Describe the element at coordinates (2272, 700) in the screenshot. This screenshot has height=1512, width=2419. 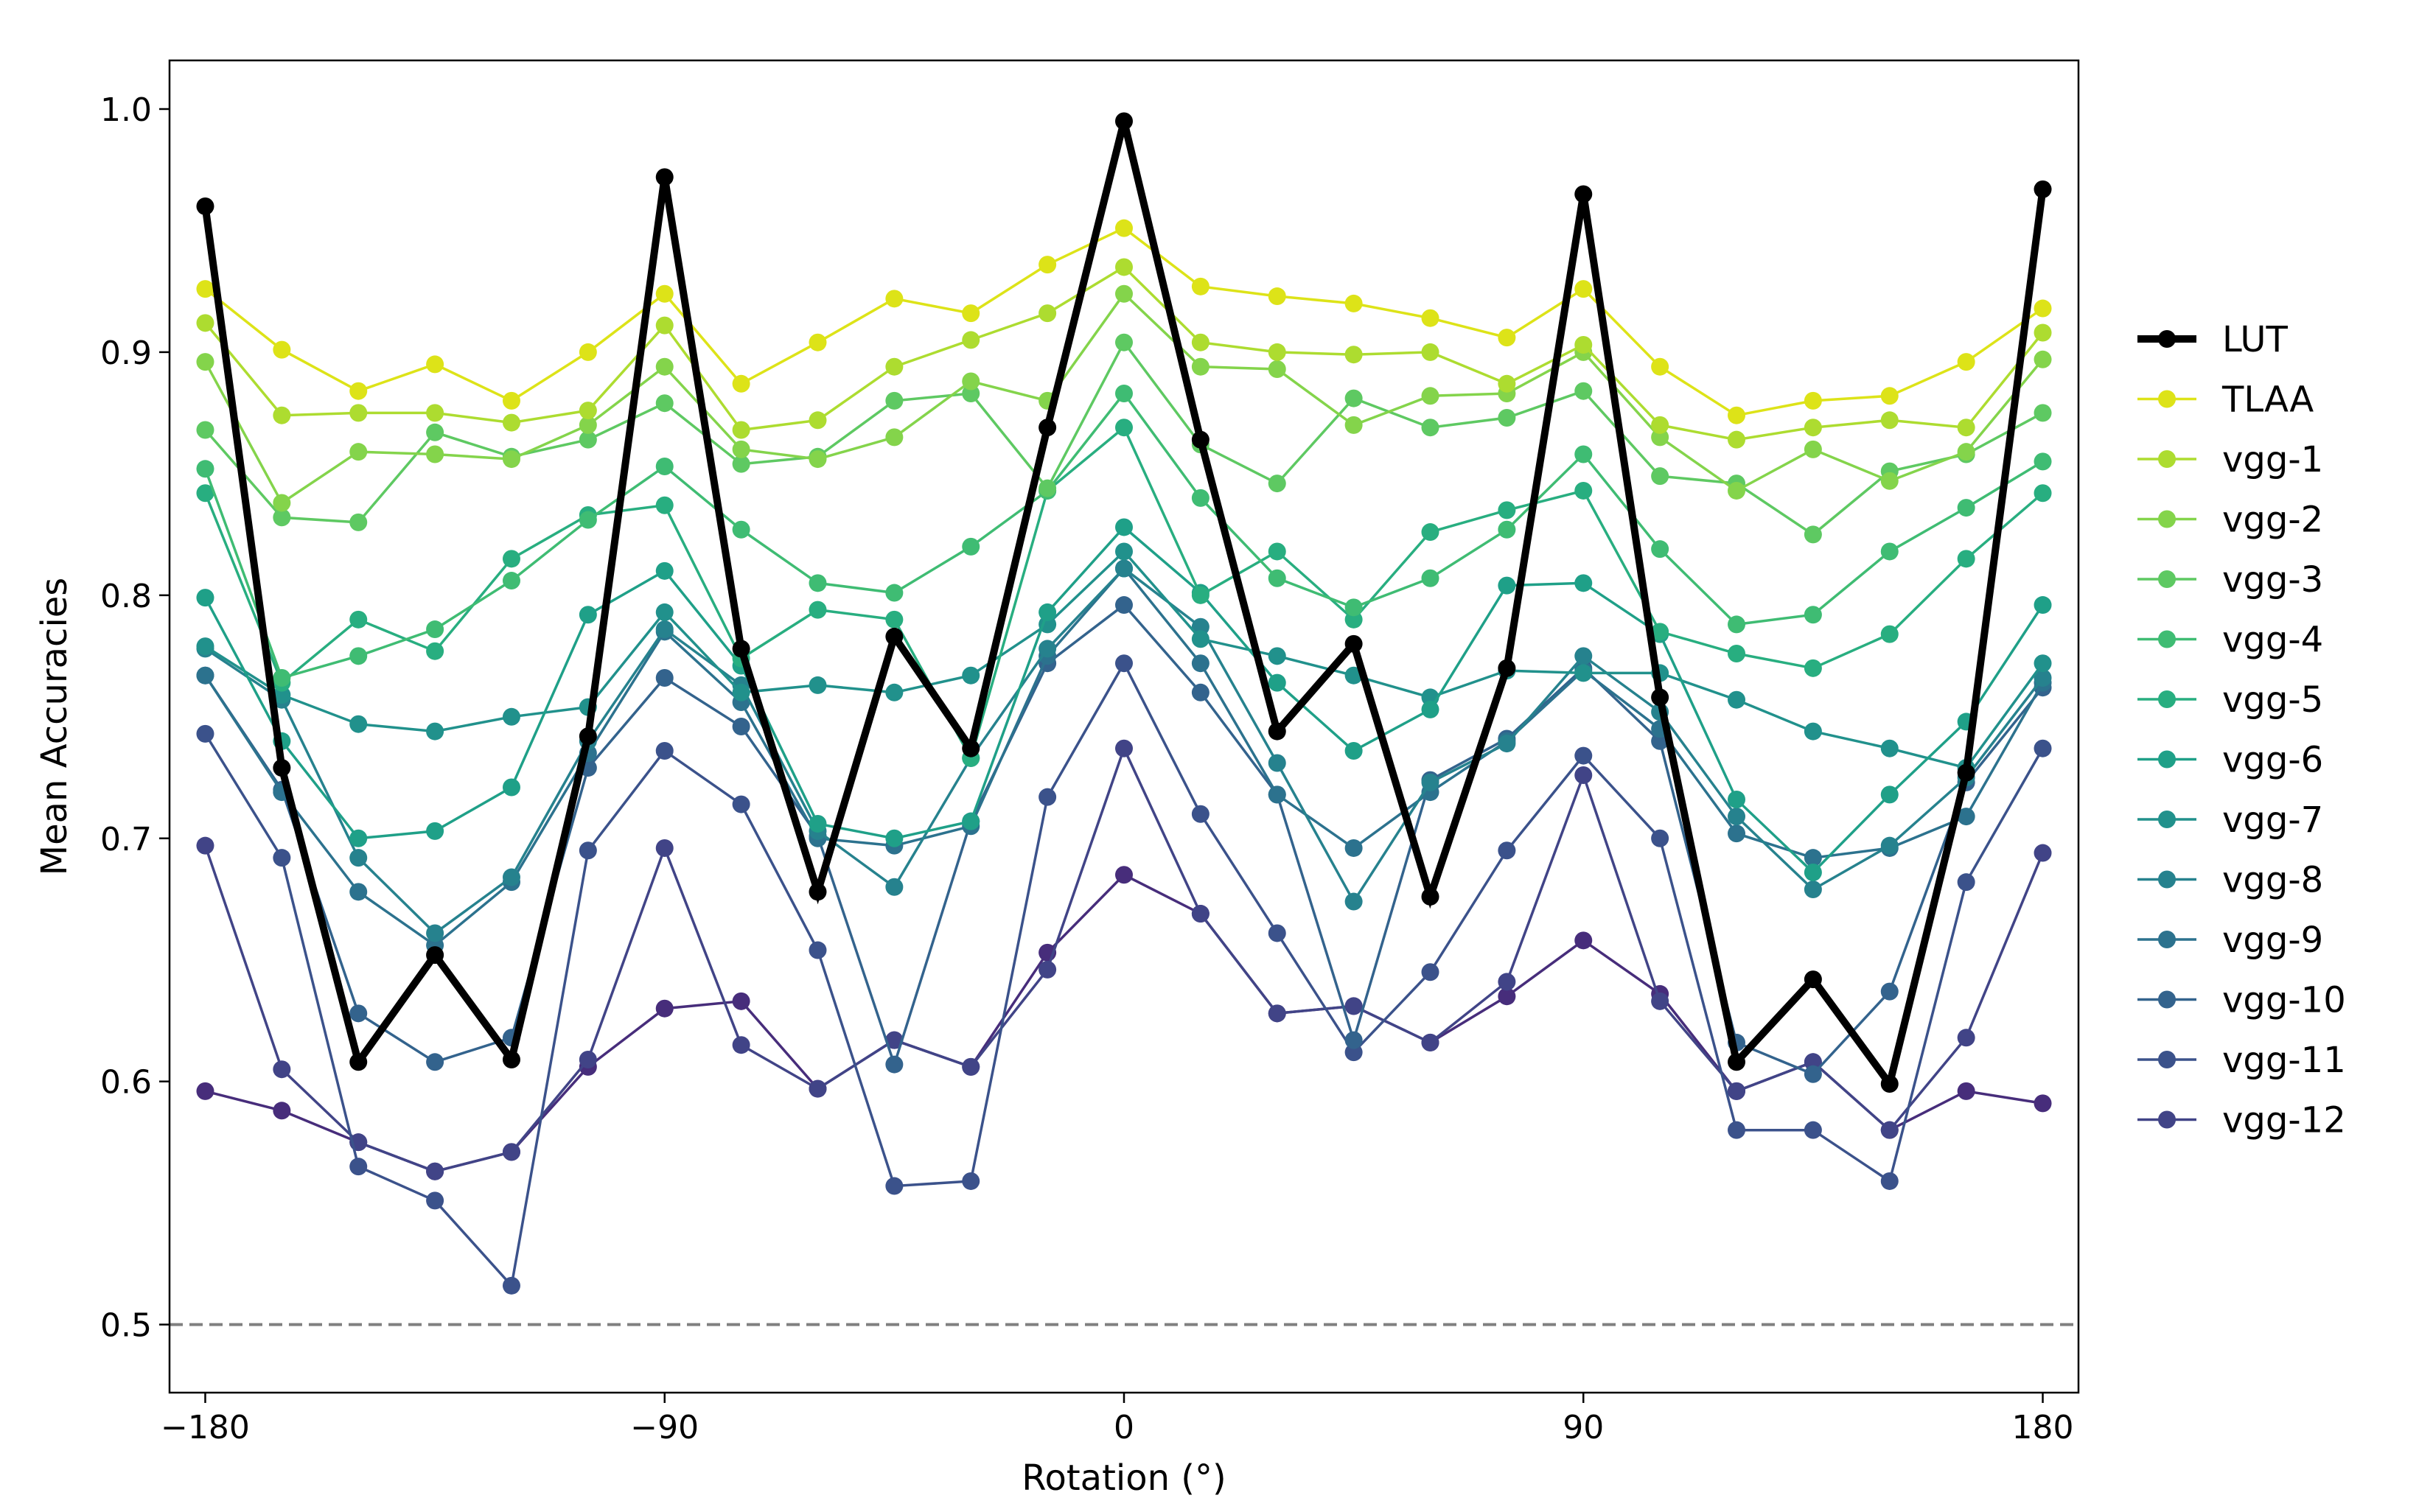
I see `legend-label: vgg-5` at that location.